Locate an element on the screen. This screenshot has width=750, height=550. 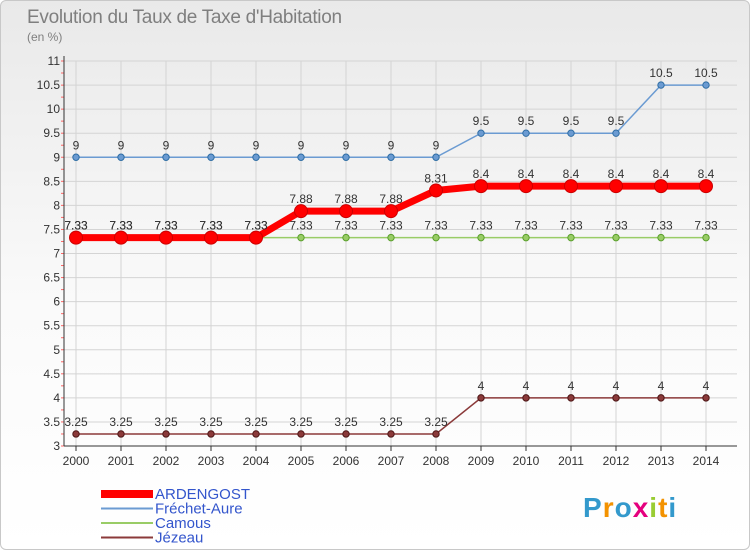
y-tick-label: 3 is located at coordinates (56, 446).